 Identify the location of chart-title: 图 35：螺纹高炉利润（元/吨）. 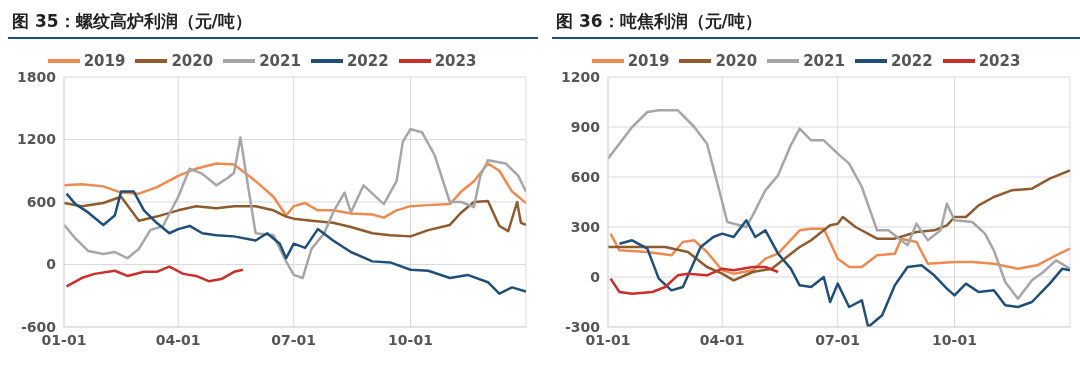
(273, 23).